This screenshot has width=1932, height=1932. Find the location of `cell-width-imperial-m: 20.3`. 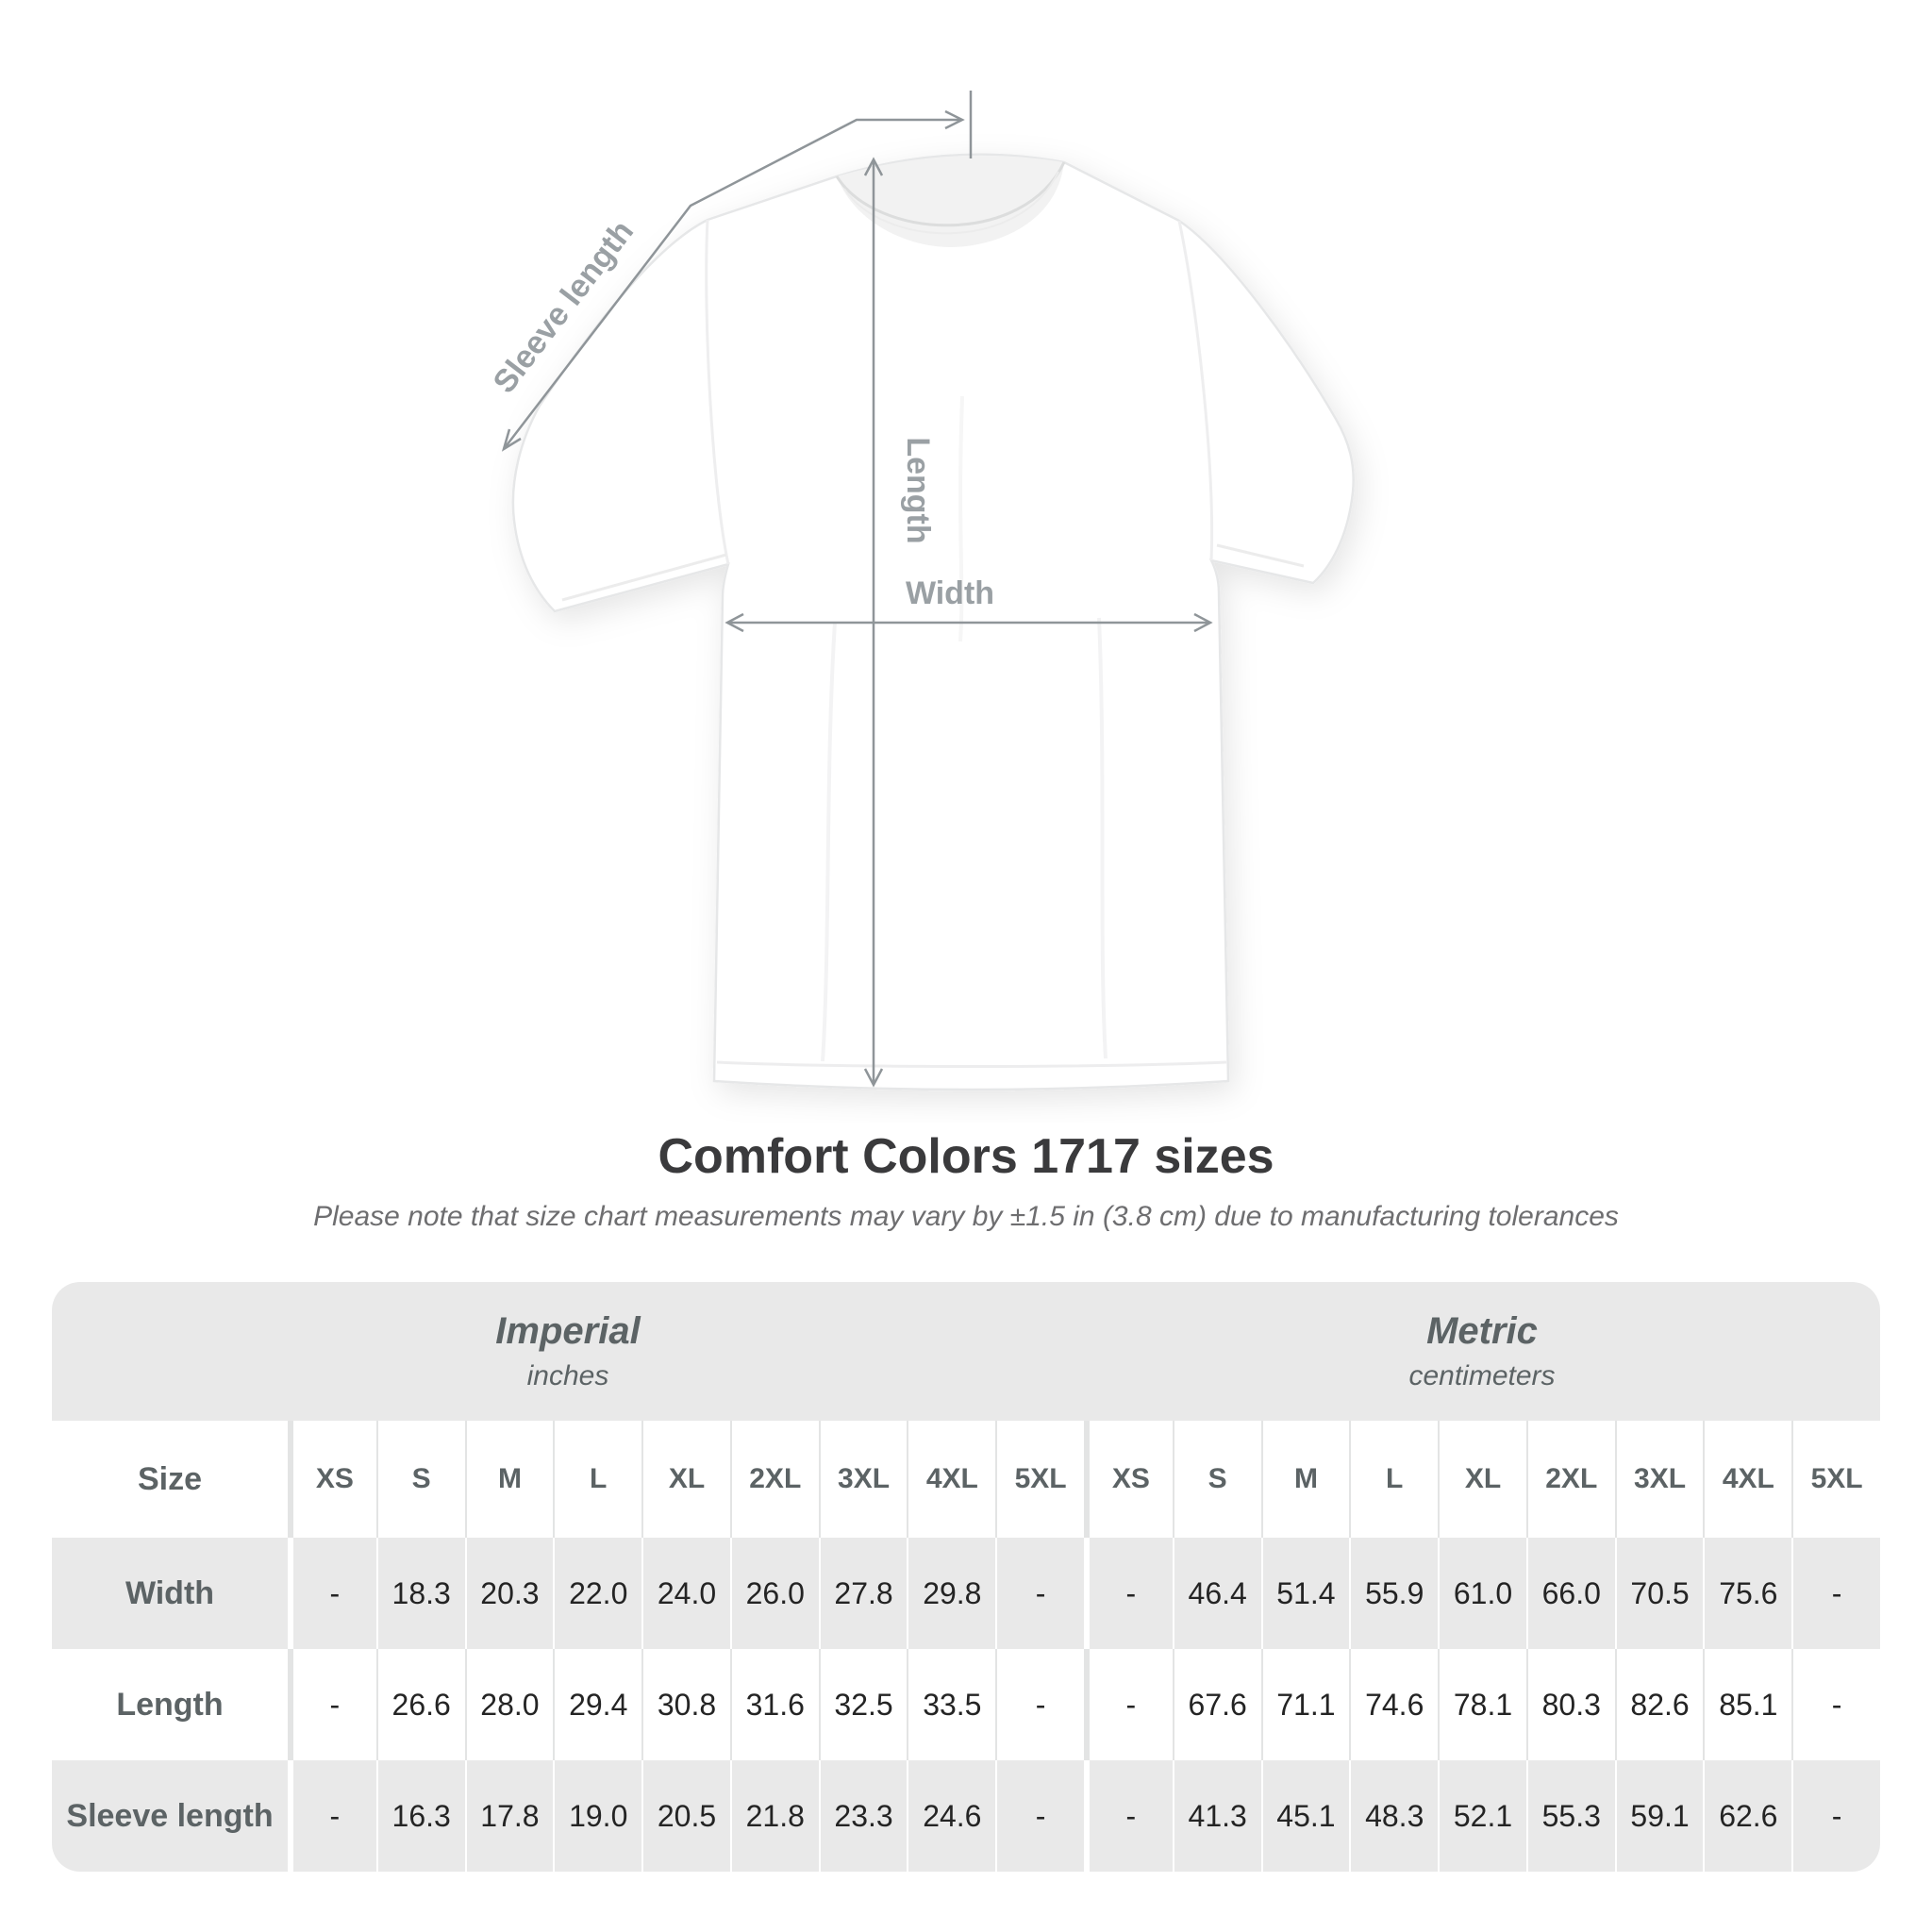

cell-width-imperial-m: 20.3 is located at coordinates (509, 1594).